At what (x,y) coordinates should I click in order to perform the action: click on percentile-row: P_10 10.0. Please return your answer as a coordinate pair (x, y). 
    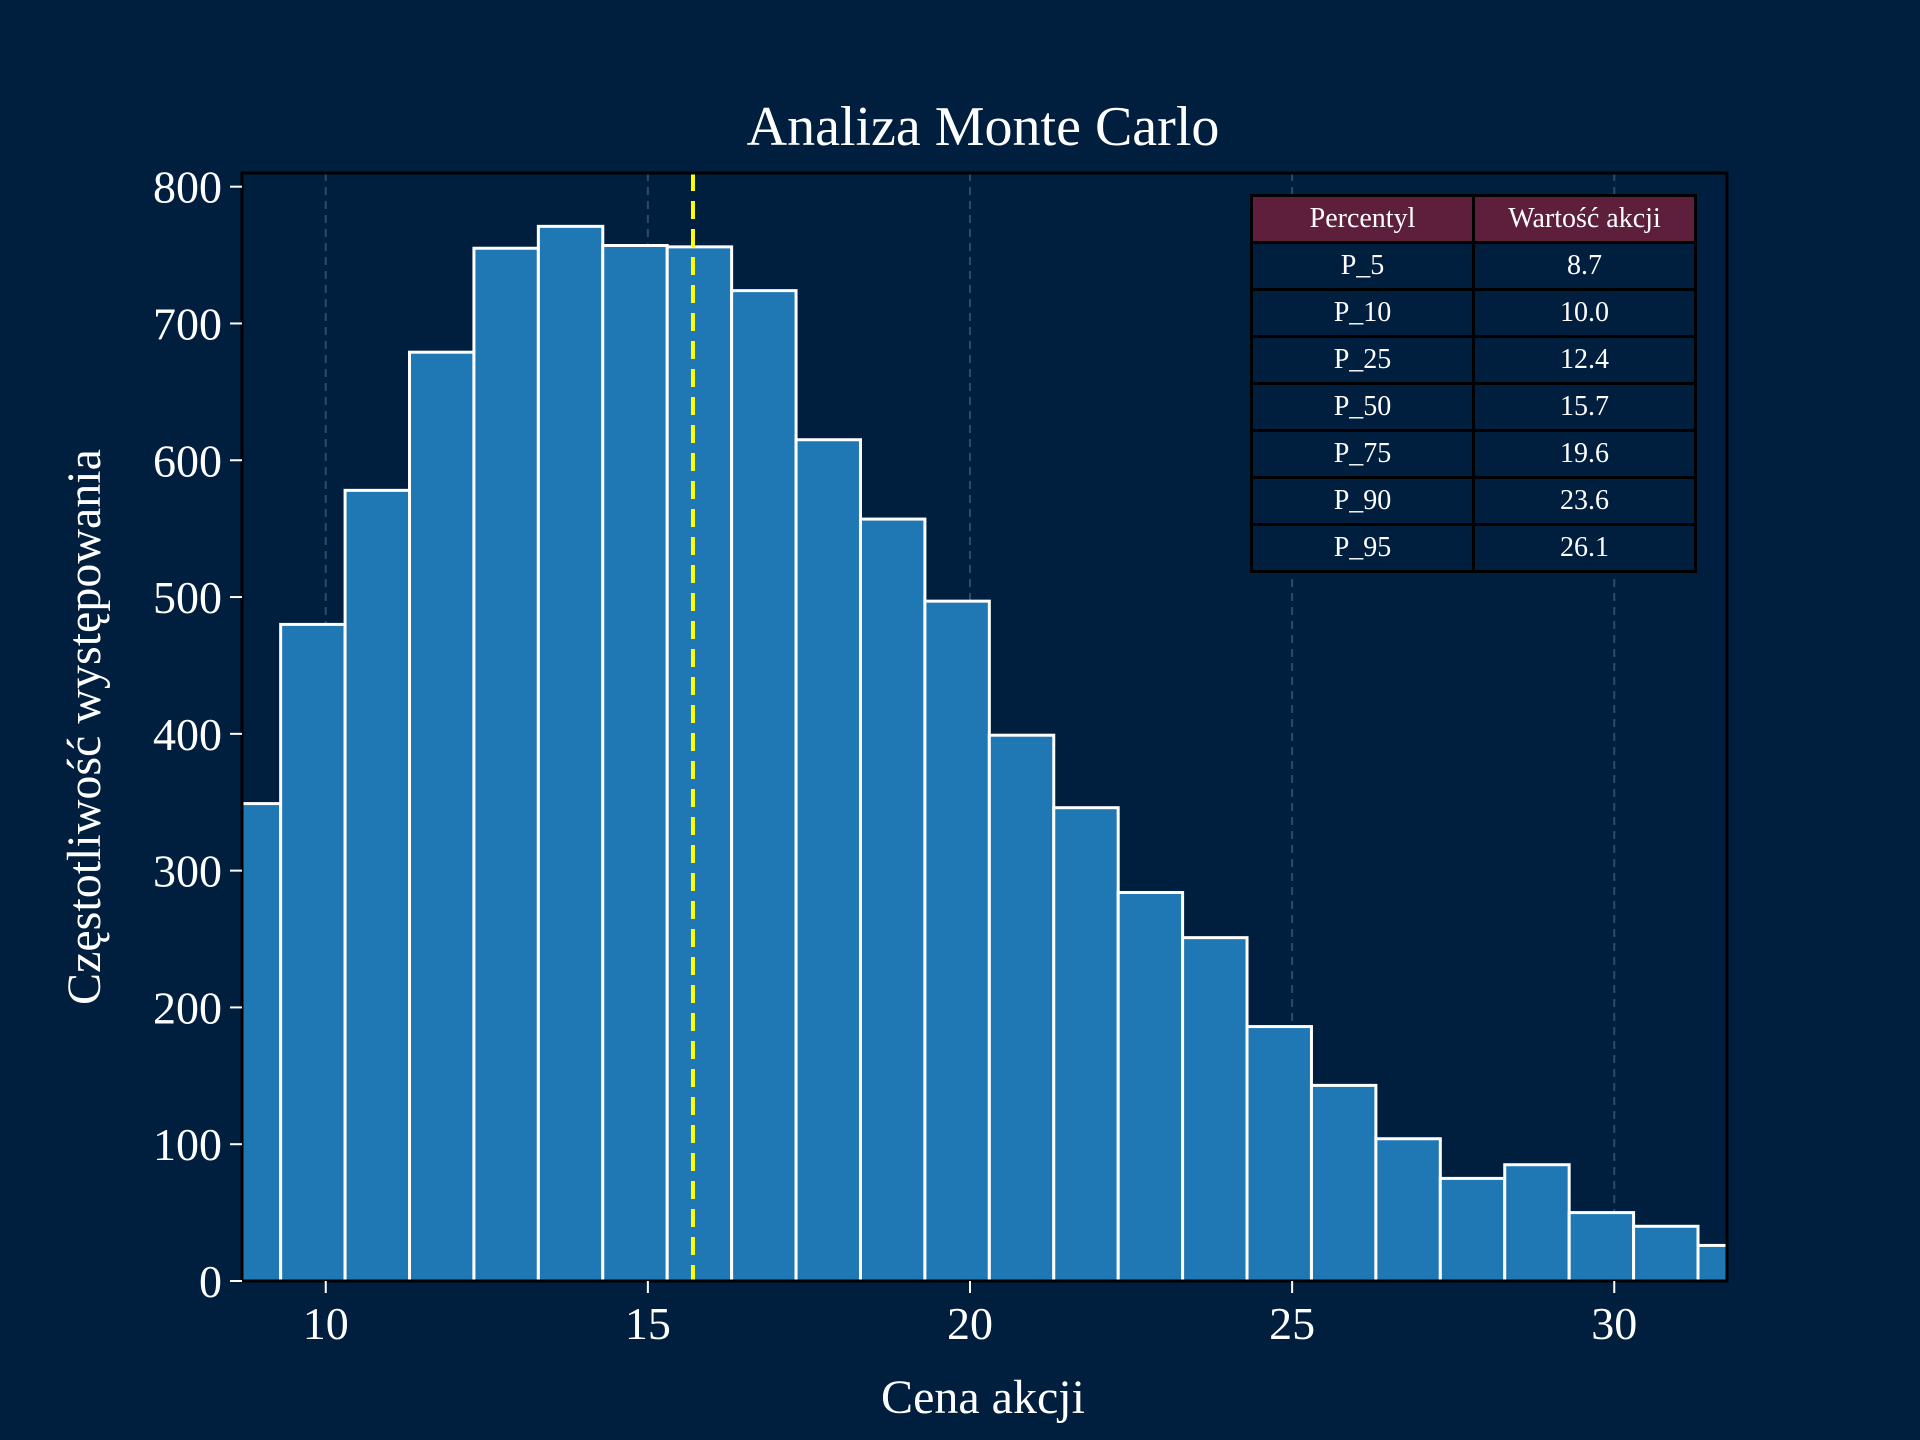
    Looking at the image, I should click on (1473, 313).